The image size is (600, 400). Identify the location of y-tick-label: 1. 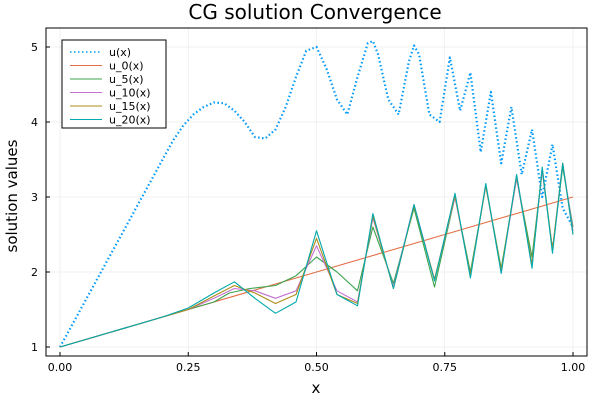
(34, 347).